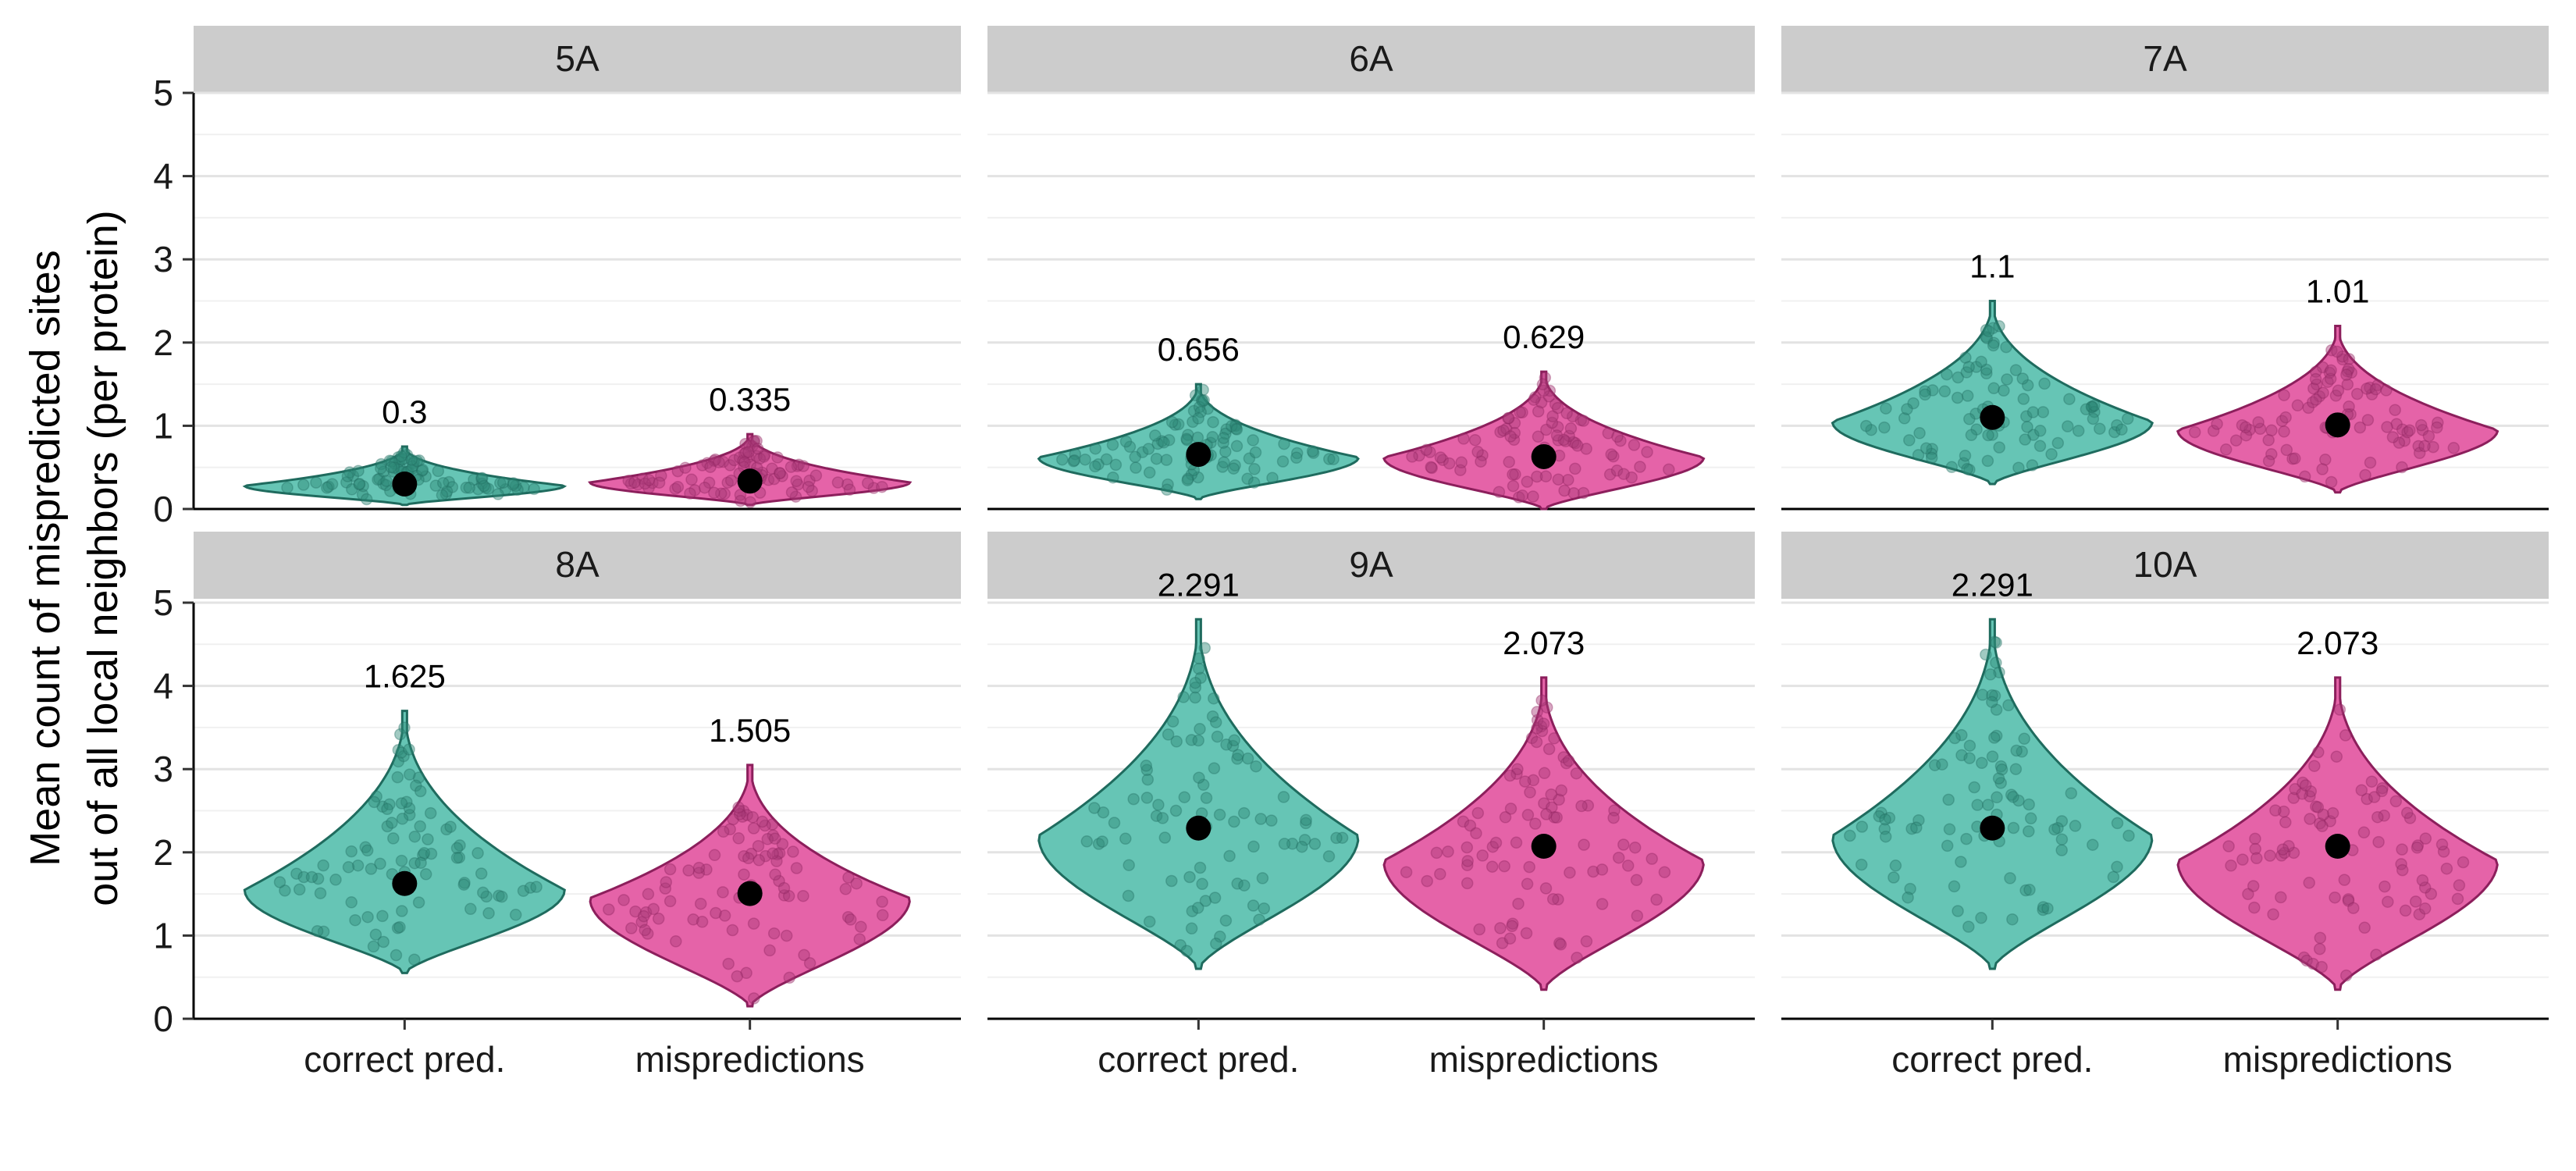 Image resolution: width=2576 pixels, height=1171 pixels. I want to click on facet-panel-7A: 7A 1.1 1.01, so click(2165, 268).